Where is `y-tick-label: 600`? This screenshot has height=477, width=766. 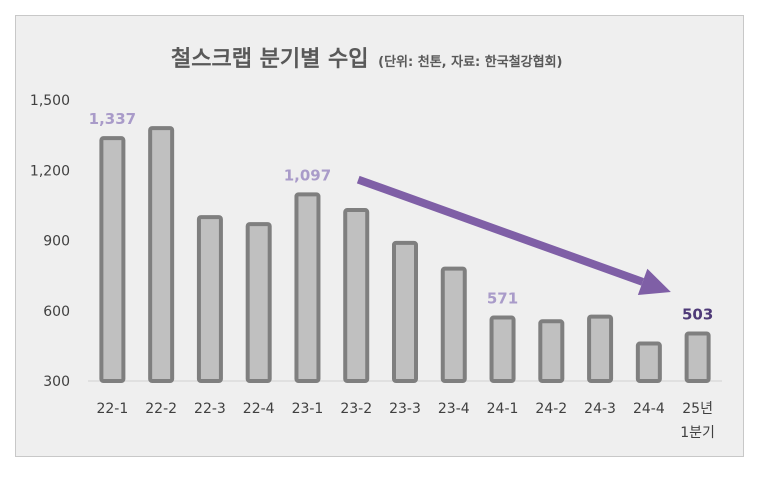 y-tick-label: 600 is located at coordinates (56, 312).